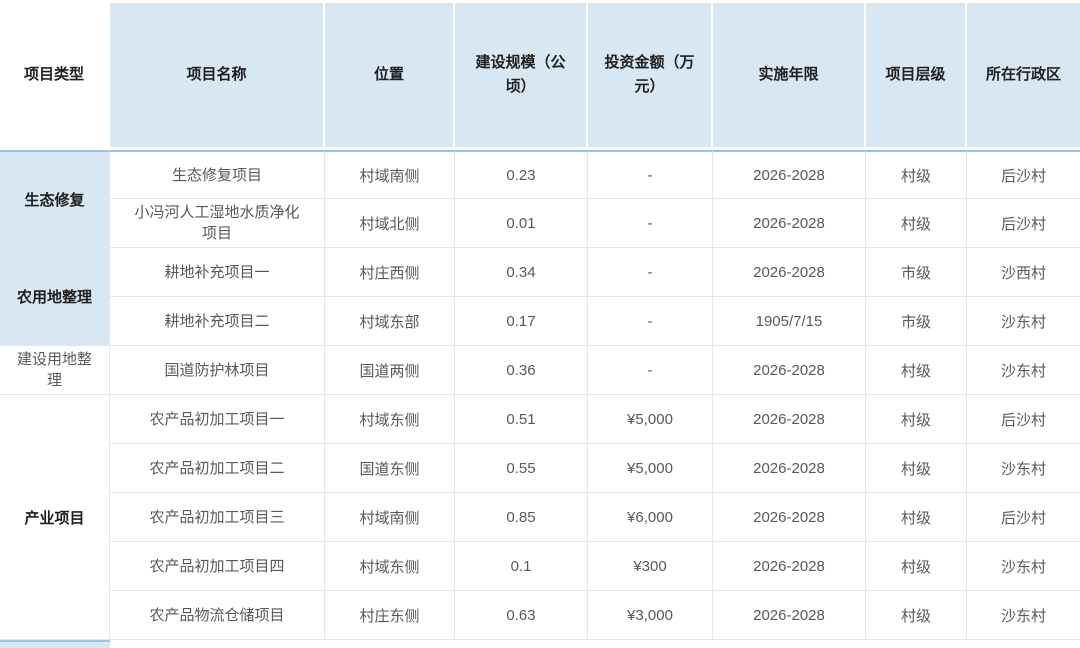 The width and height of the screenshot is (1080, 648). I want to click on cell-scale: 0.1, so click(521, 566).